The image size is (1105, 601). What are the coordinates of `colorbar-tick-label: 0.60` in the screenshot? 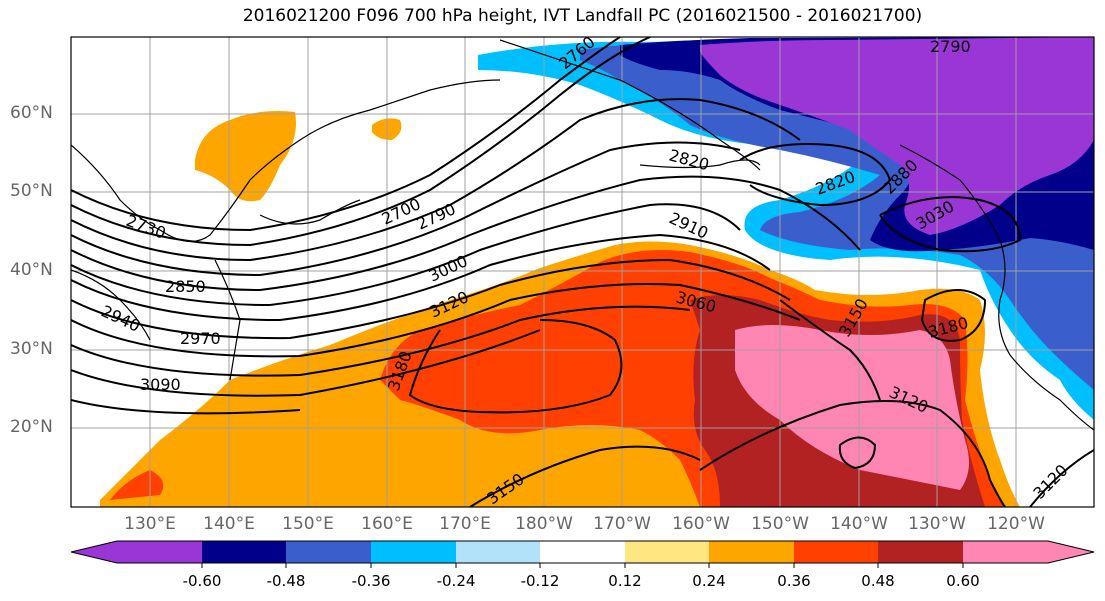 It's located at (963, 581).